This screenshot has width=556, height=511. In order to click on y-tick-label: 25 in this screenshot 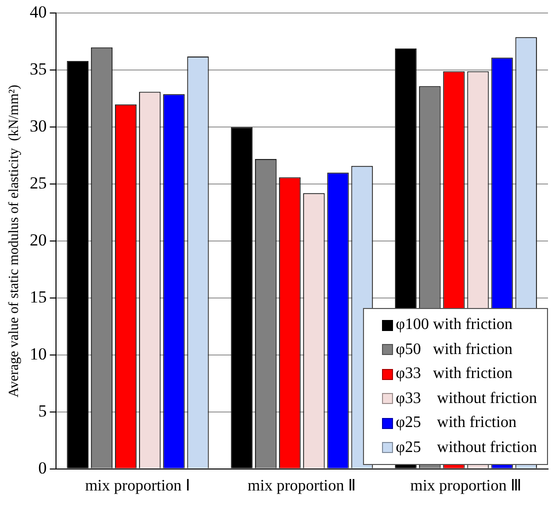, I will do `click(38, 183)`.